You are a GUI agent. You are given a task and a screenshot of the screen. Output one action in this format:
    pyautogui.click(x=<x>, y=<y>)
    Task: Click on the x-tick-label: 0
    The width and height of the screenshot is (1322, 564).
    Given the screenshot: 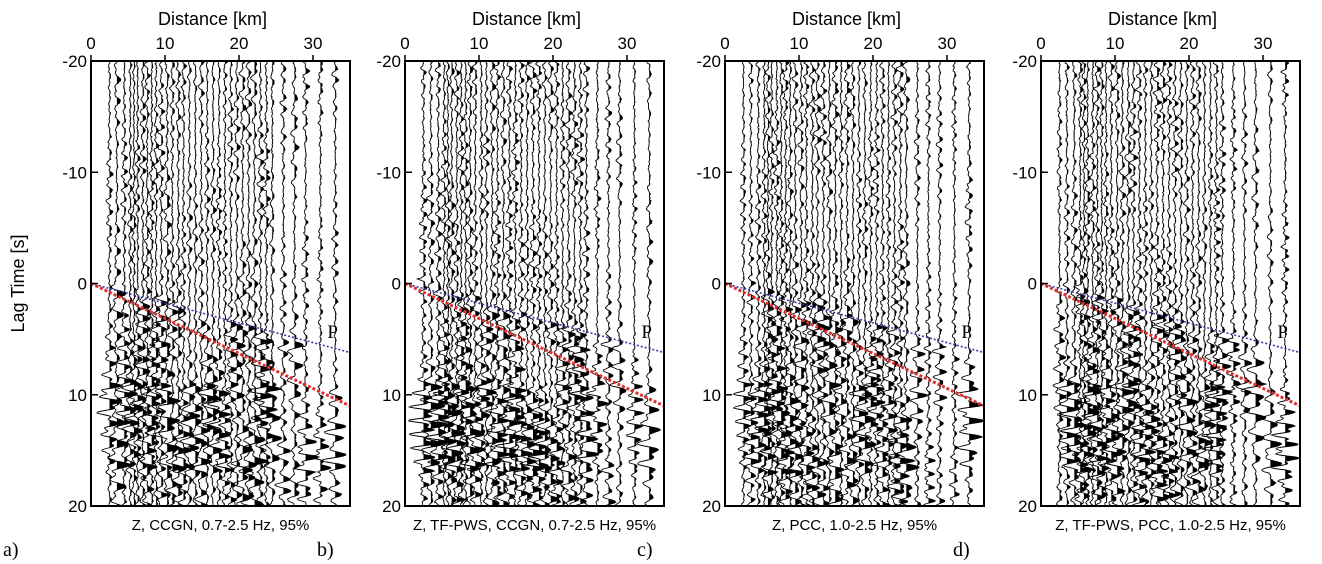 What is the action you would take?
    pyautogui.click(x=724, y=43)
    